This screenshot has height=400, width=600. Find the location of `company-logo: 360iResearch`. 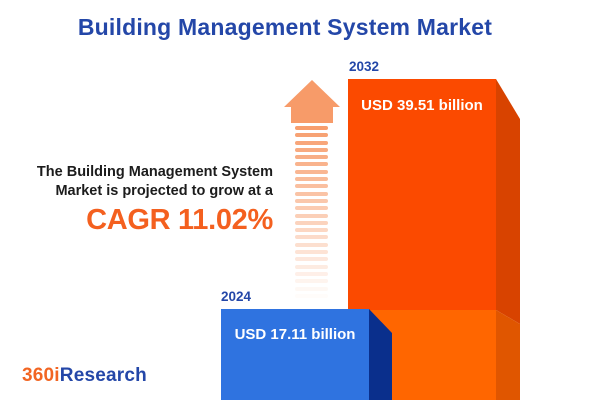

company-logo: 360iResearch is located at coordinates (84, 376).